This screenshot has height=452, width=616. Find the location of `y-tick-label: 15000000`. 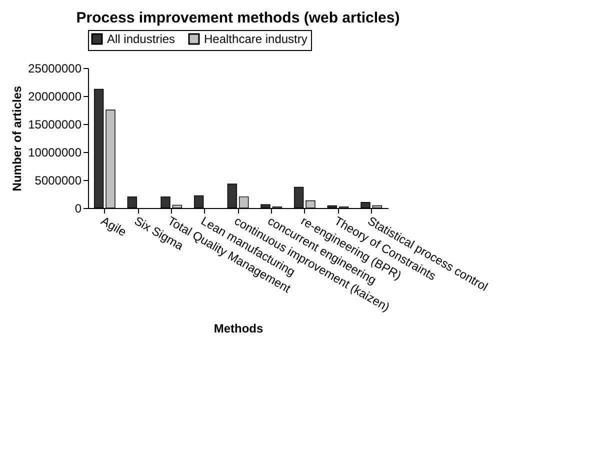

y-tick-label: 15000000 is located at coordinates (55, 125).